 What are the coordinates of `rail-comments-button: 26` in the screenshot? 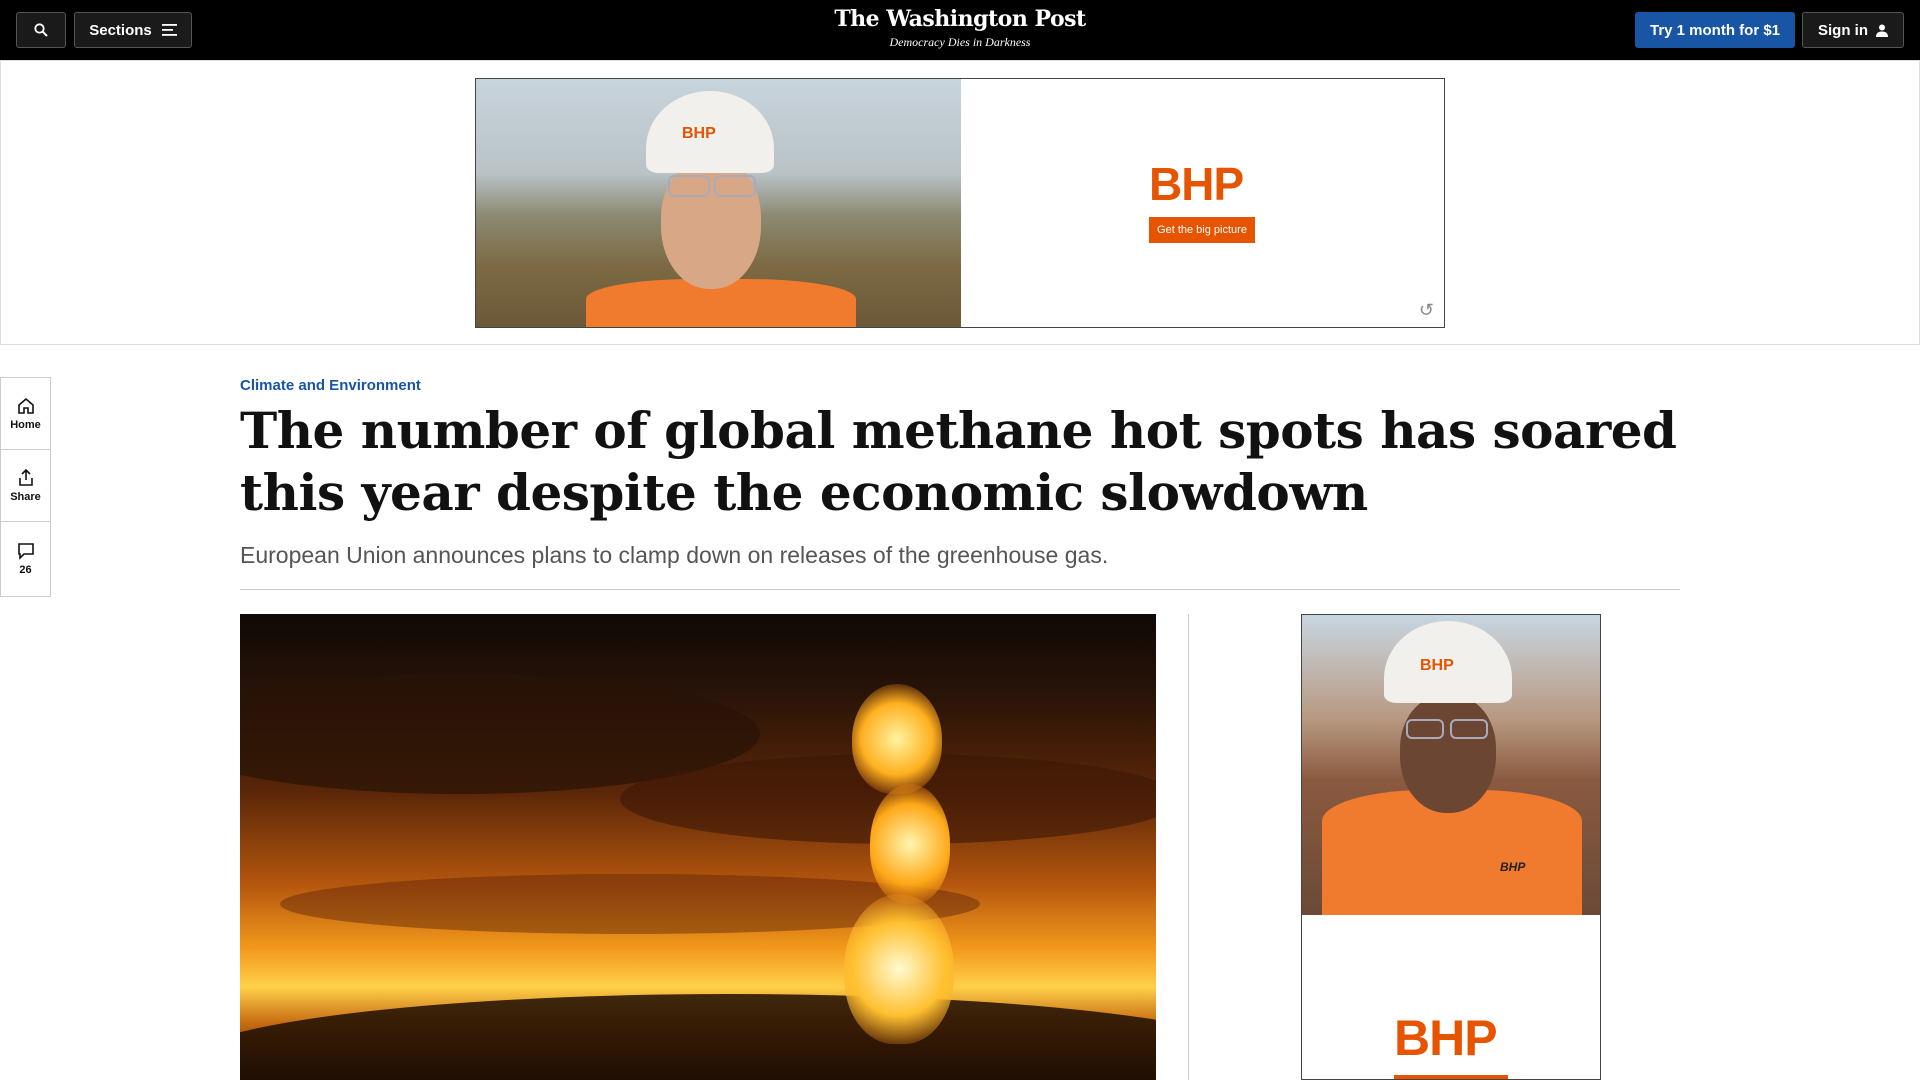 It's located at (25, 559).